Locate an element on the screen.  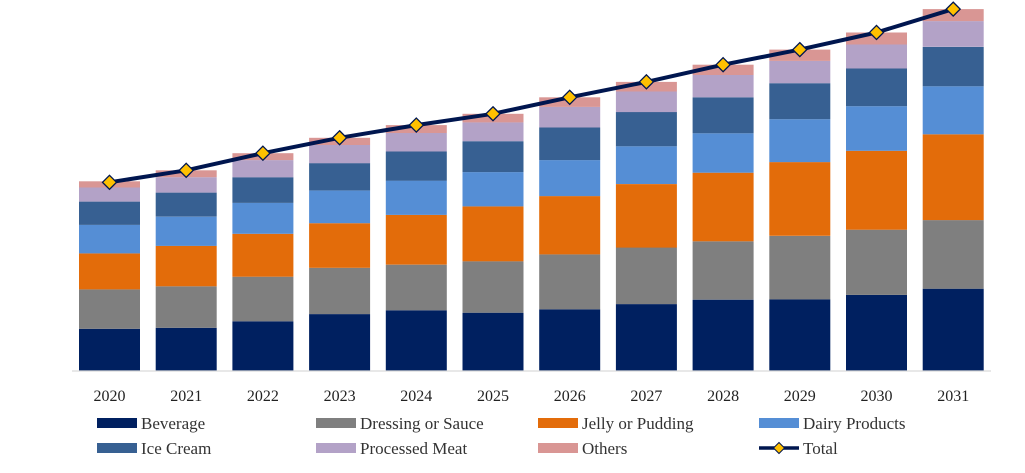
bar-beverage-2022 is located at coordinates (263, 346).